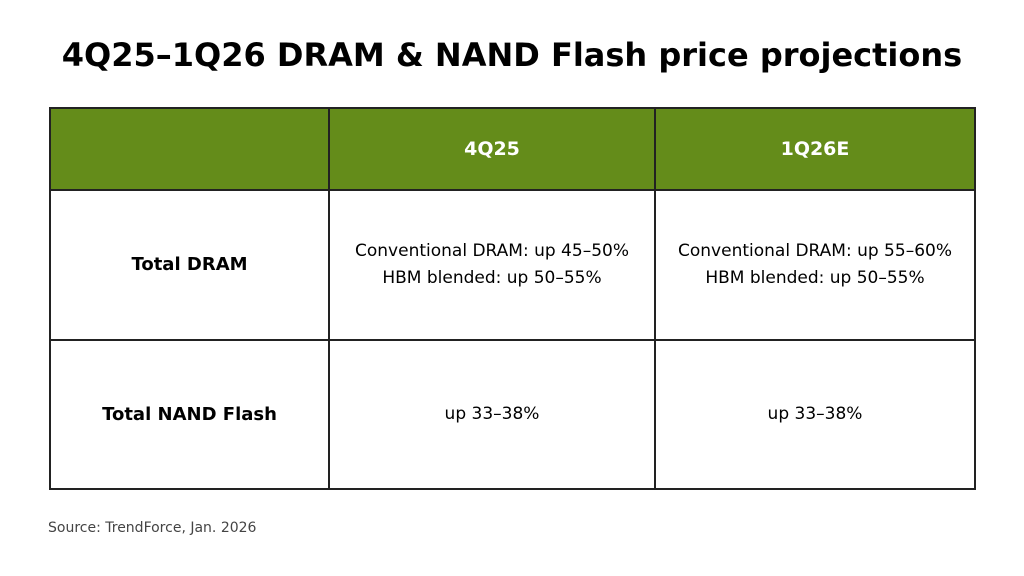  What do you see at coordinates (492, 149) in the screenshot?
I see `header-cell-4q25: 4Q25` at bounding box center [492, 149].